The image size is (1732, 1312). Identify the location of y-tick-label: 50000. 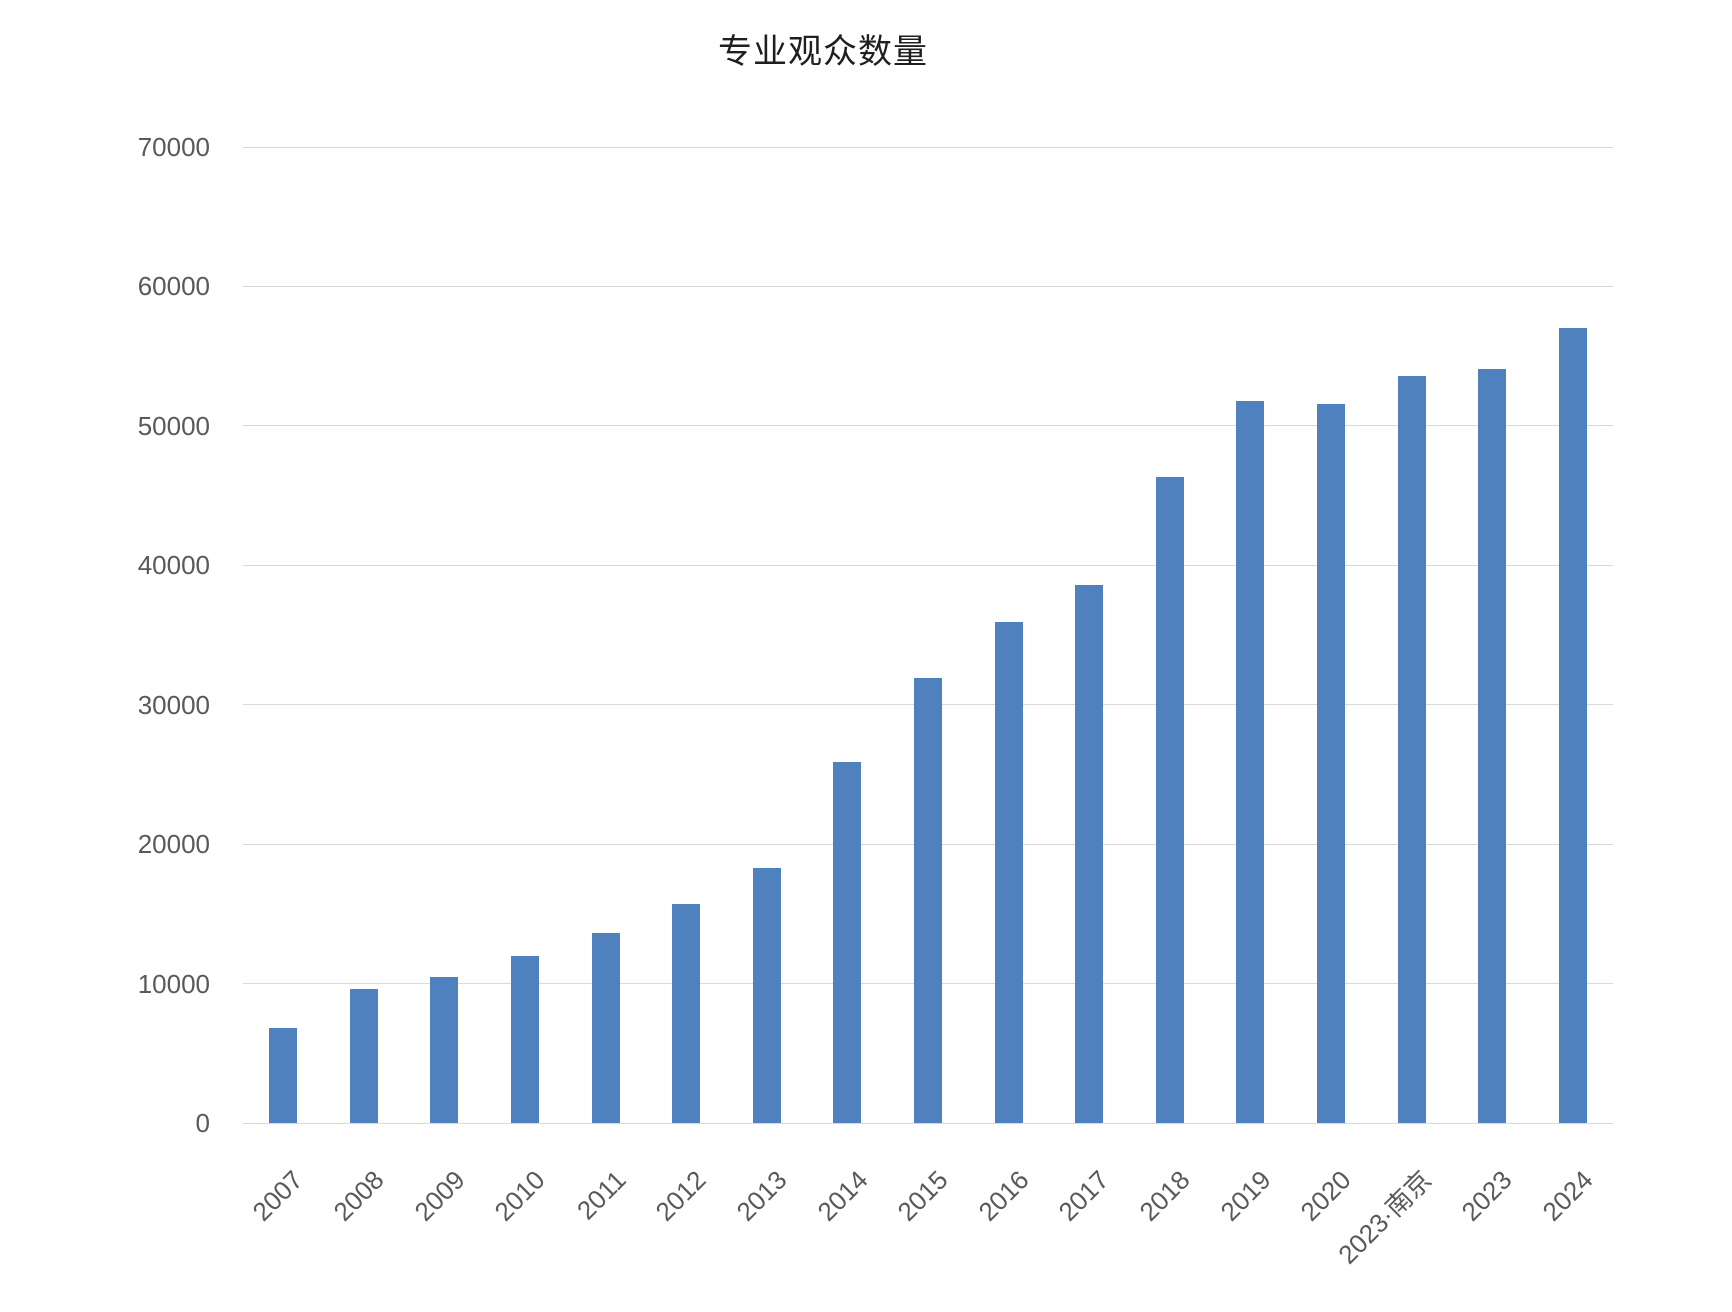
(173, 425).